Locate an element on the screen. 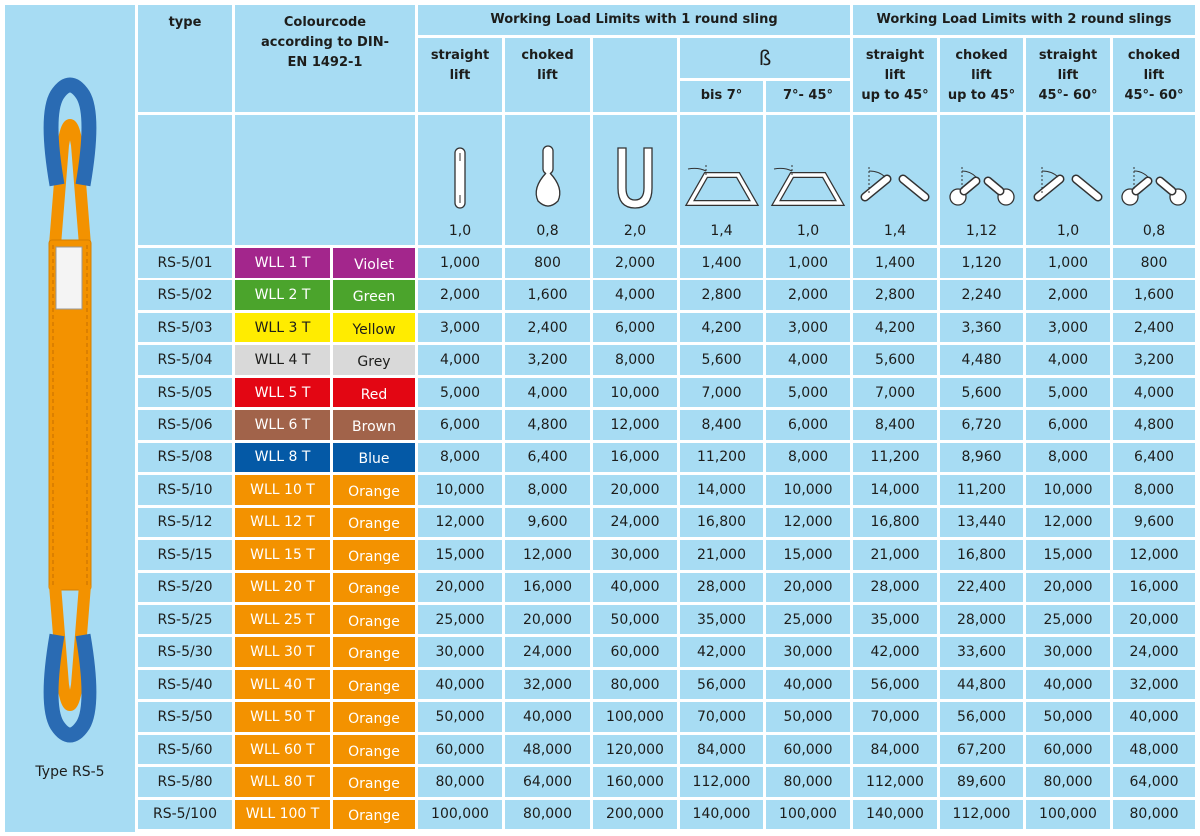  wll: WLL 40 T is located at coordinates (282, 684).